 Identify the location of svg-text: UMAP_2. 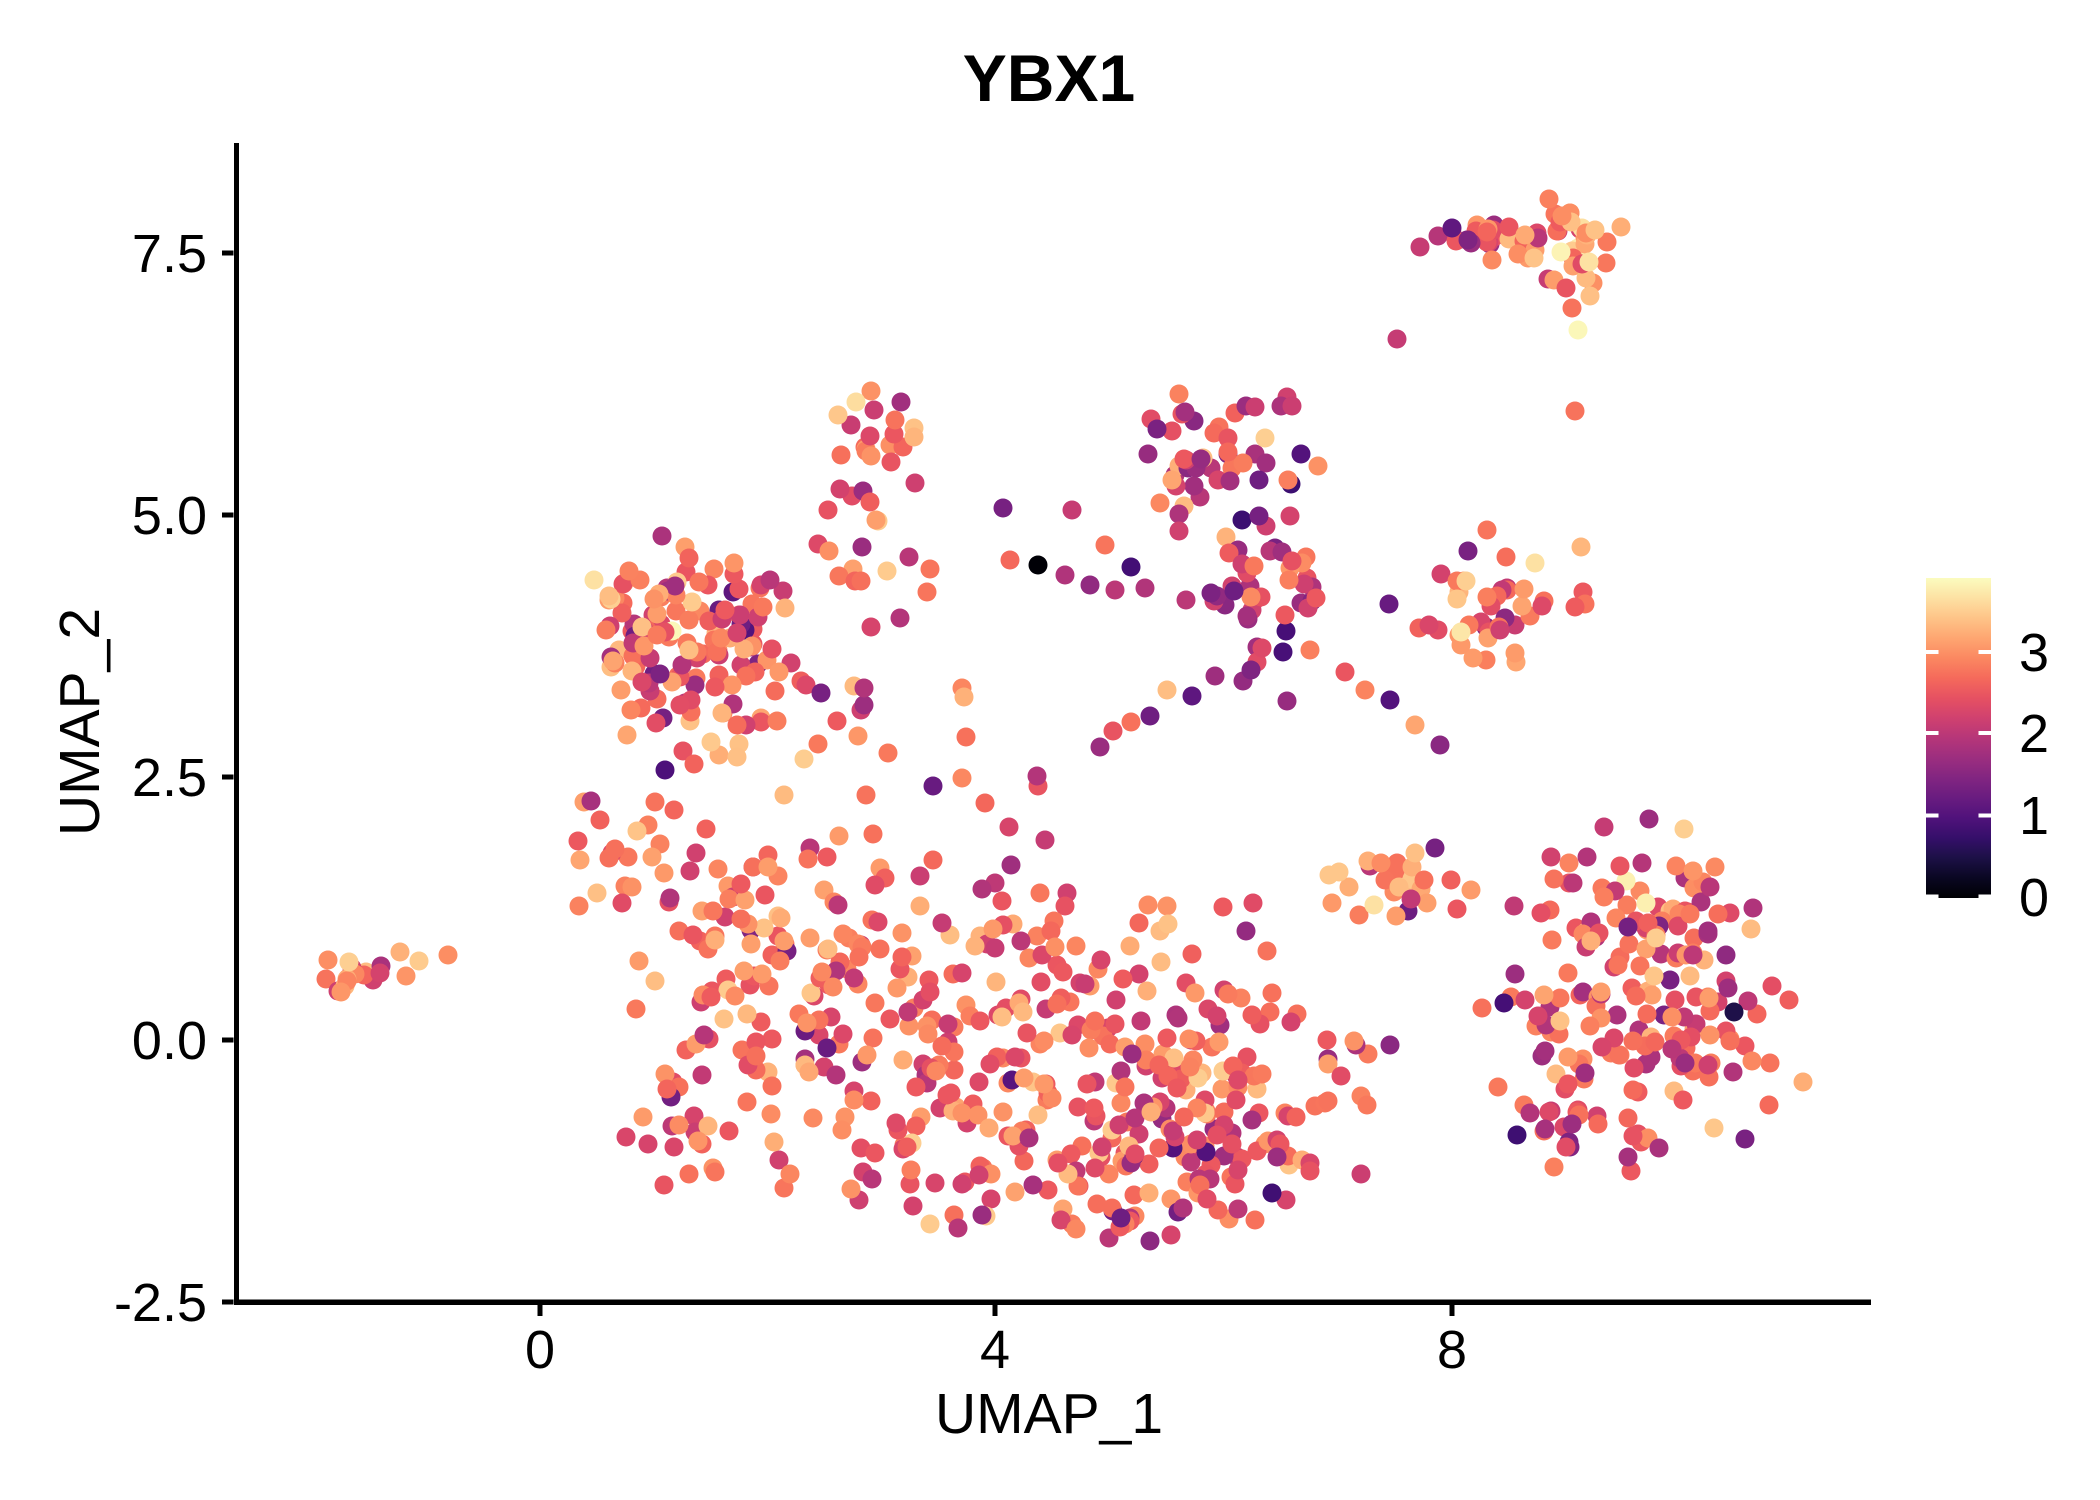
(80, 722).